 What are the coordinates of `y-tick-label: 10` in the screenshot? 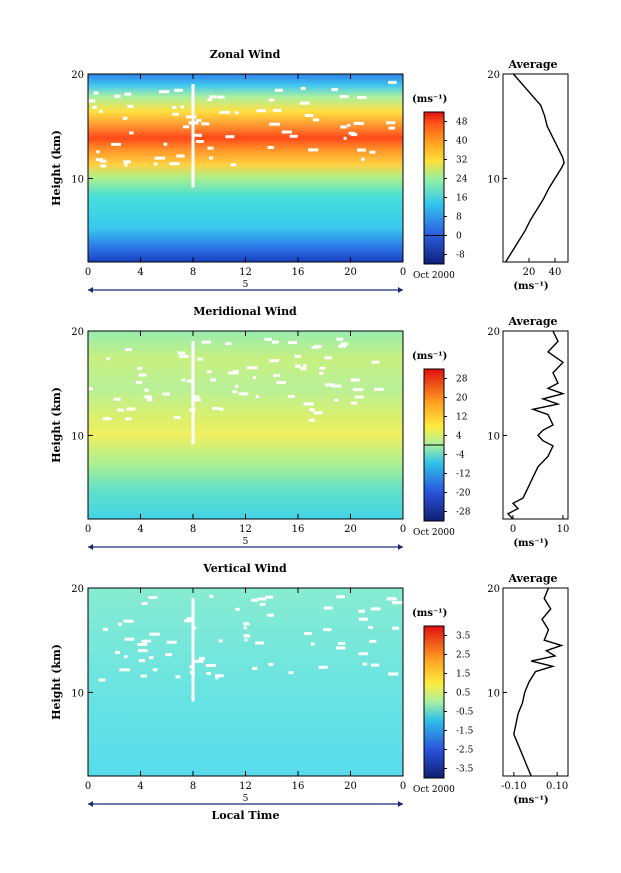 It's located at (77, 436).